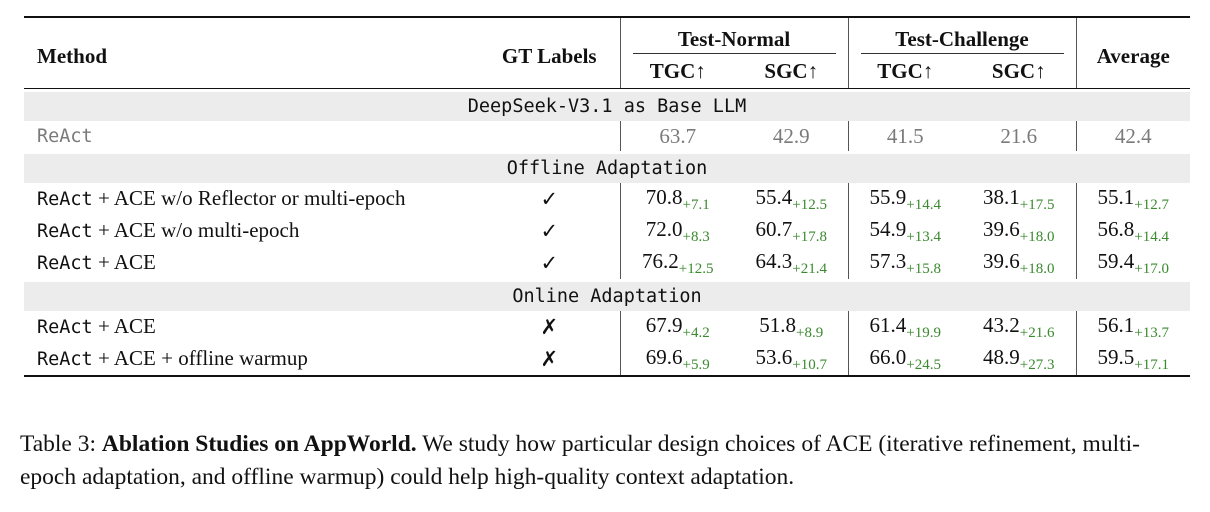 Image resolution: width=1210 pixels, height=512 pixels. I want to click on cell-value: 72.0, so click(664, 229).